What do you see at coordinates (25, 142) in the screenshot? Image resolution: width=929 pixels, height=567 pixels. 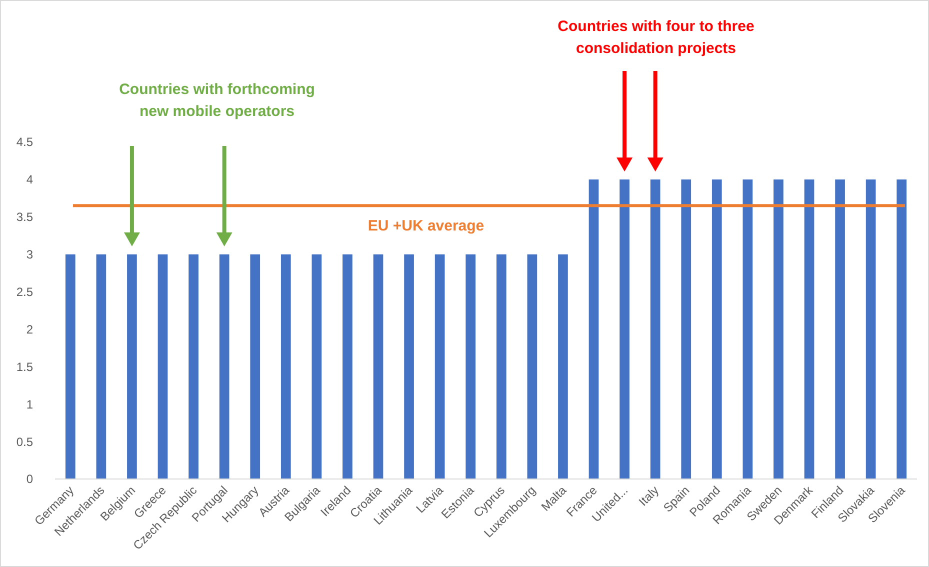 I see `y-tick-label: 4.5` at bounding box center [25, 142].